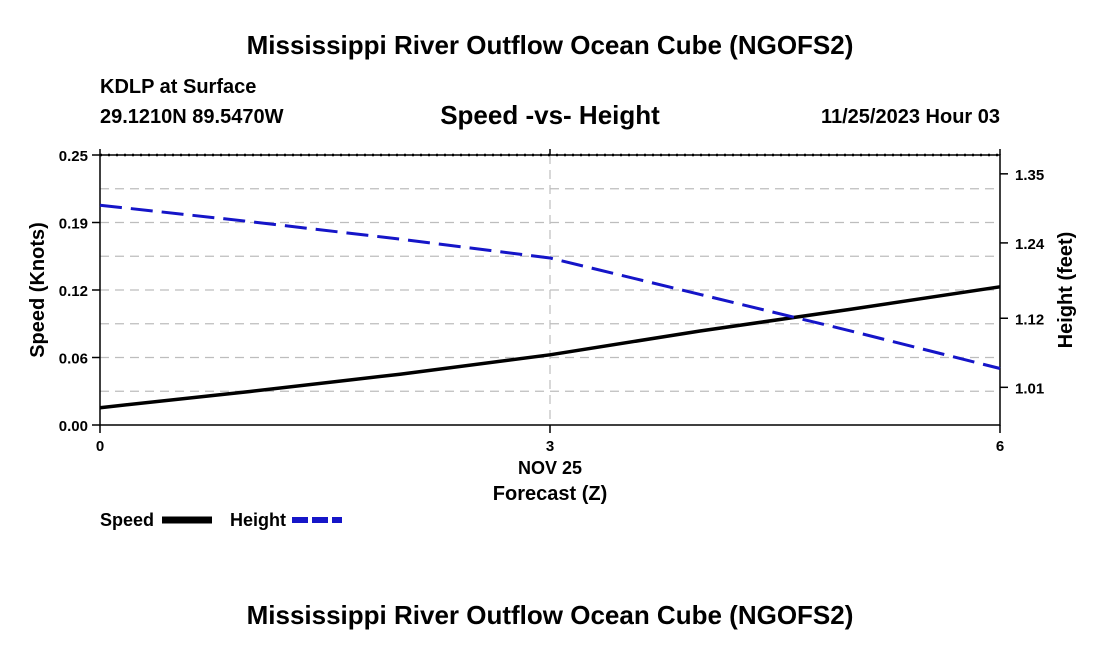 The width and height of the screenshot is (1100, 650). Describe the element at coordinates (258, 520) in the screenshot. I see `legend-height-label: Height` at that location.